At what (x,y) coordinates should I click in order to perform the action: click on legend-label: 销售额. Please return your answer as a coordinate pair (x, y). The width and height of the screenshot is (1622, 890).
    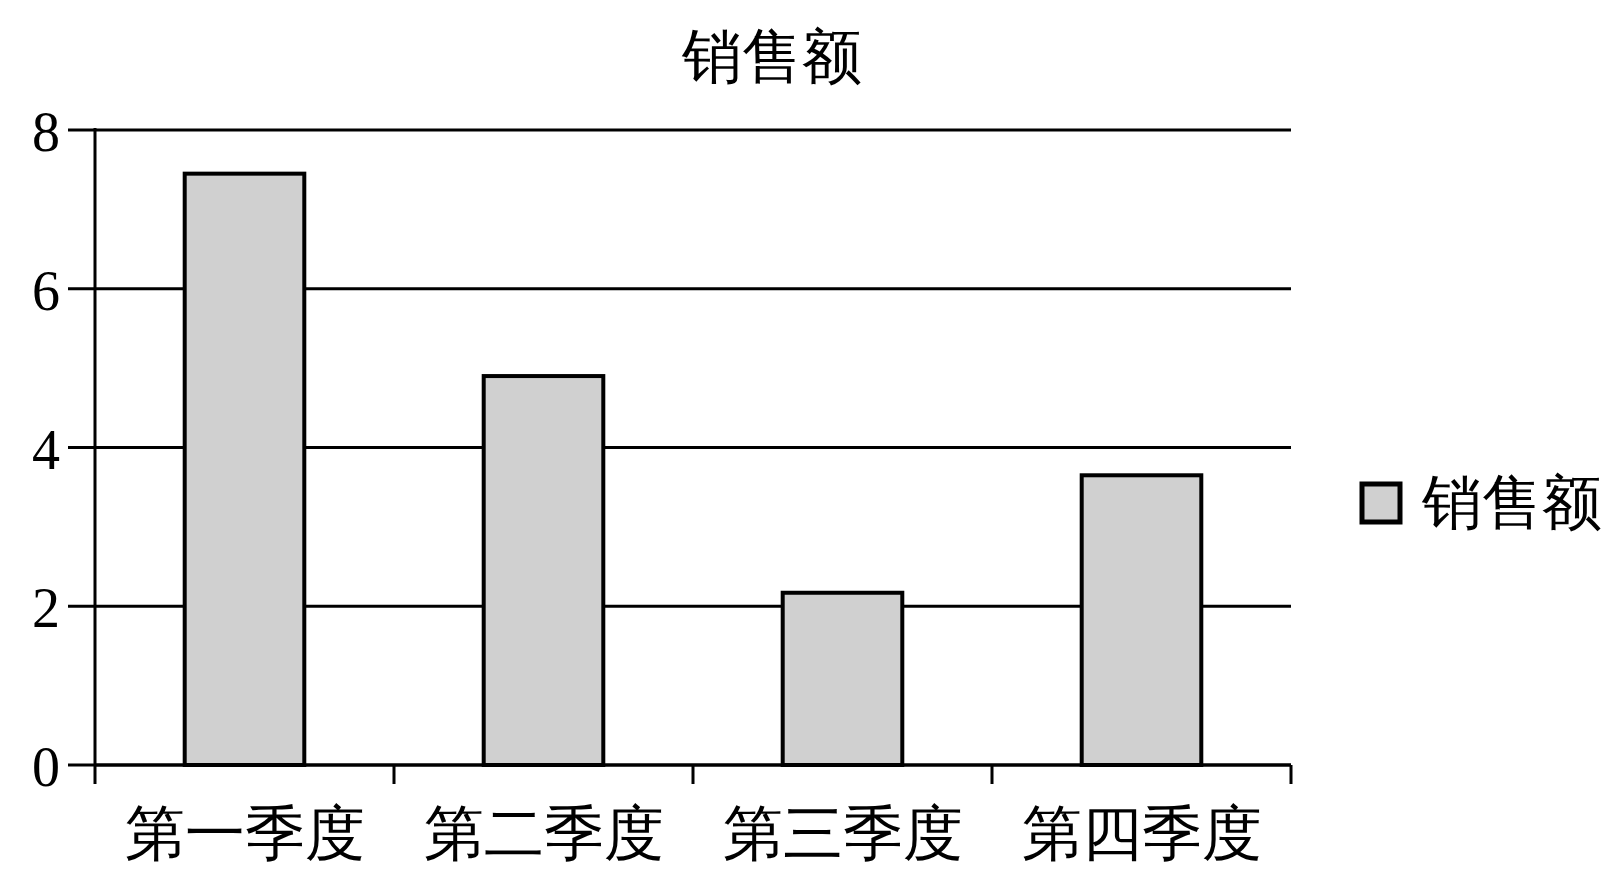
    Looking at the image, I should click on (1512, 503).